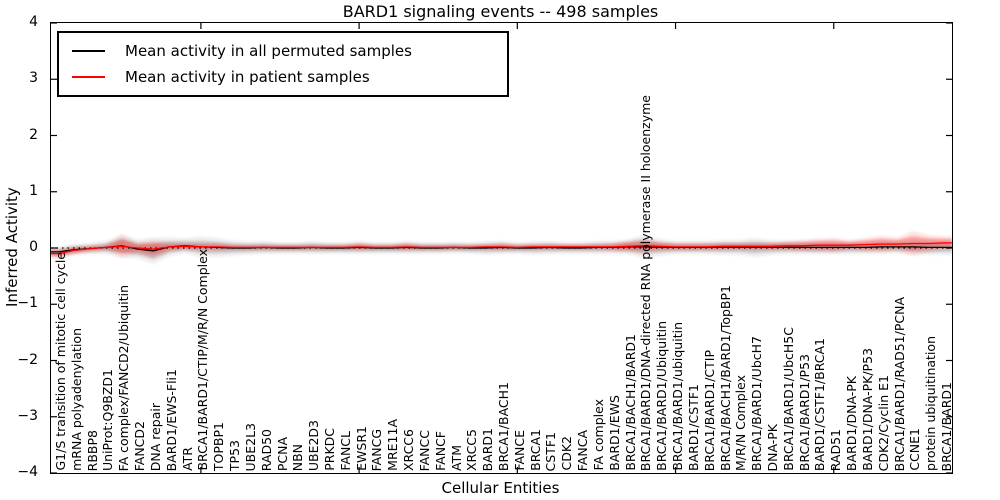 Image resolution: width=1000 pixels, height=500 pixels. What do you see at coordinates (92, 450) in the screenshot?
I see `x-tick-label: RBBP8` at bounding box center [92, 450].